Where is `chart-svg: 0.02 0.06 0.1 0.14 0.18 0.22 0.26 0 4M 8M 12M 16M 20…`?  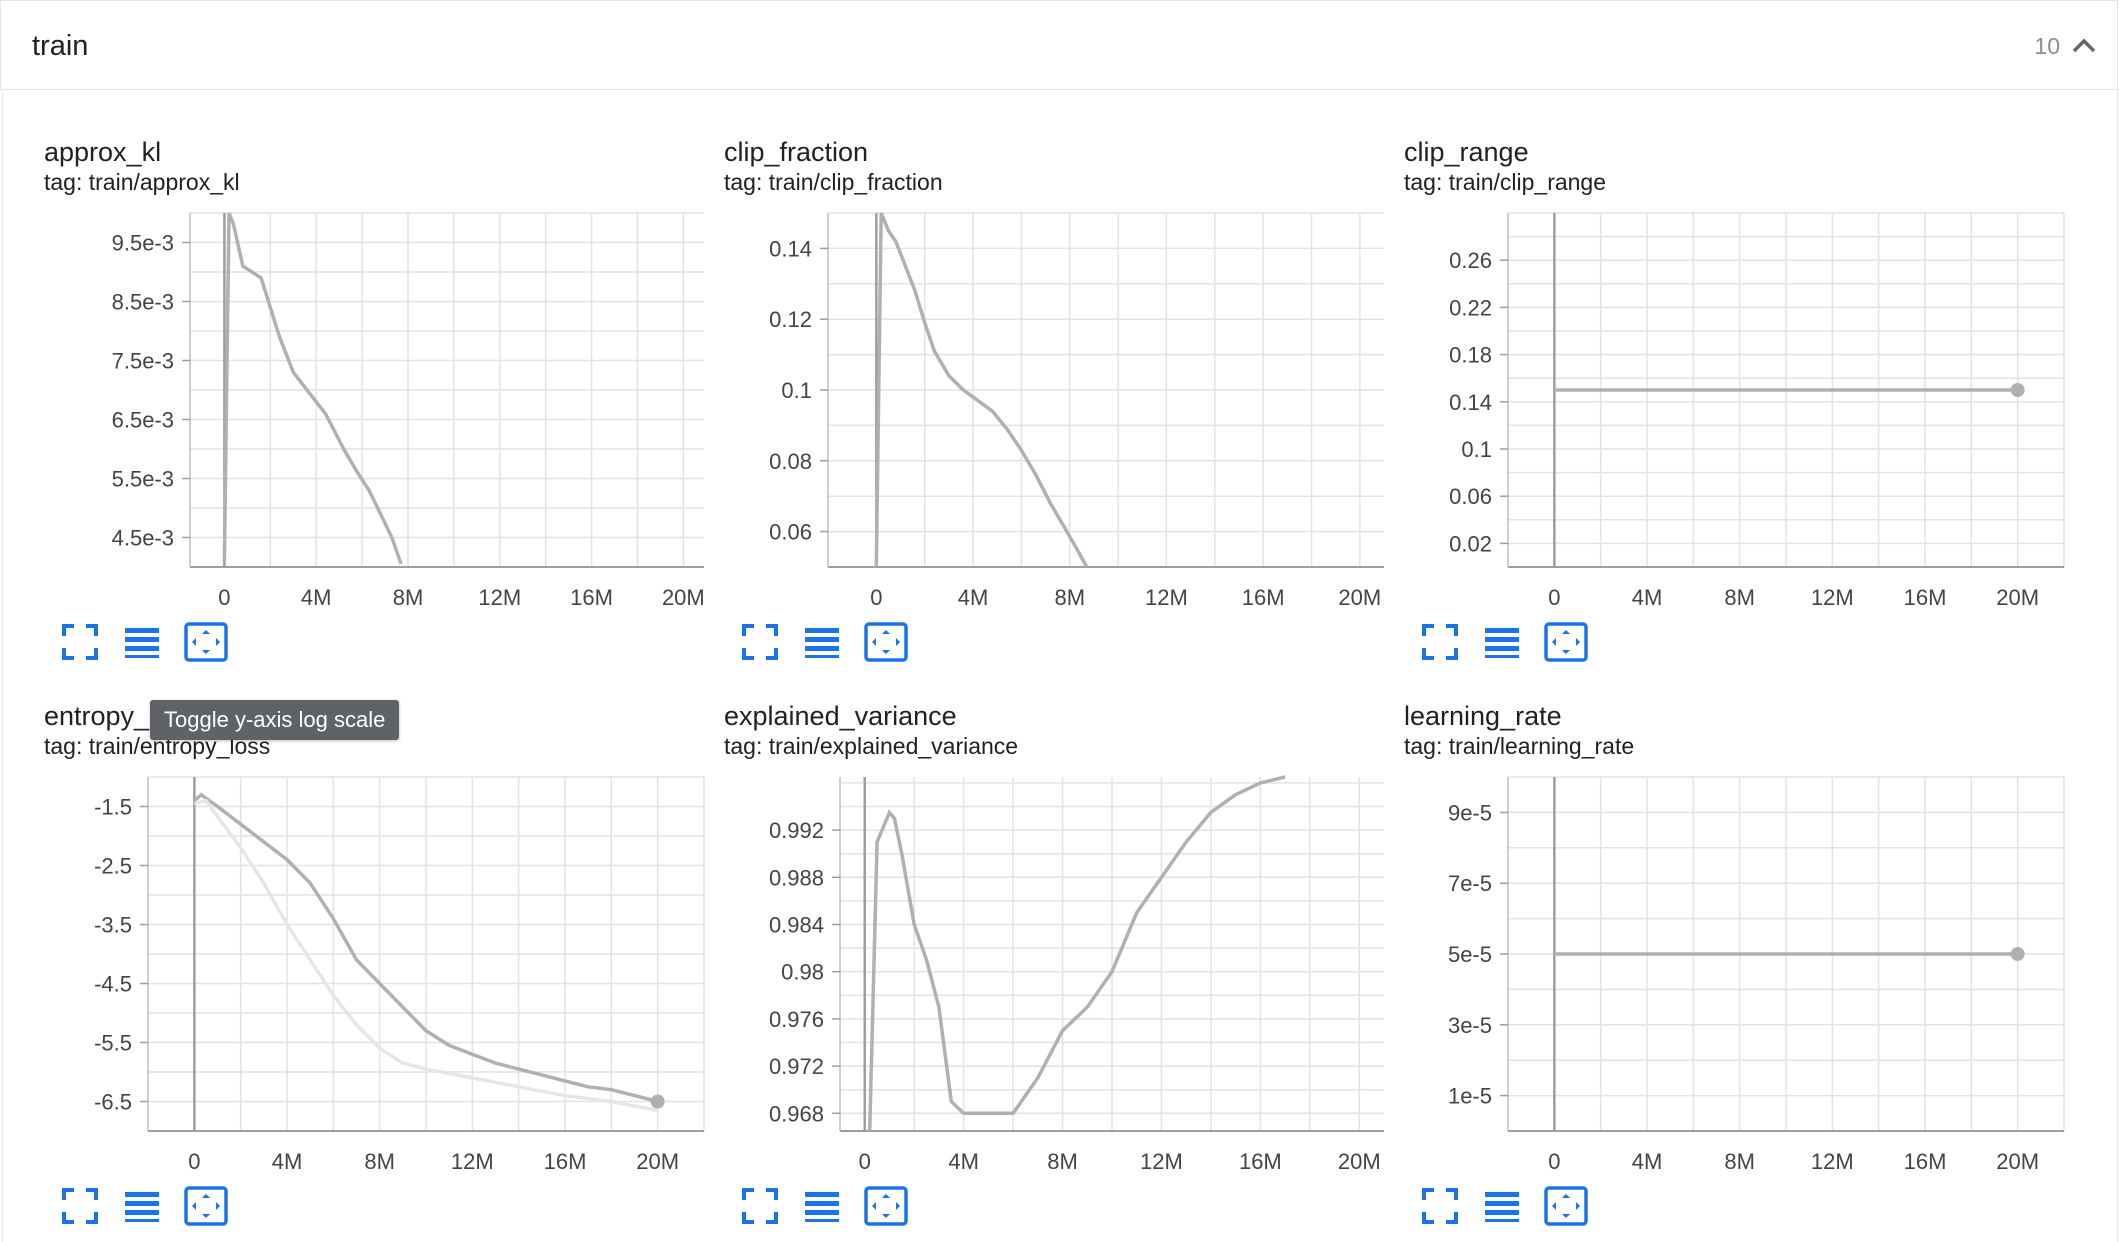 chart-svg: 0.02 0.06 0.1 0.14 0.18 0.22 0.26 0 4M 8M 12M 16M 20… is located at coordinates (1757, 411).